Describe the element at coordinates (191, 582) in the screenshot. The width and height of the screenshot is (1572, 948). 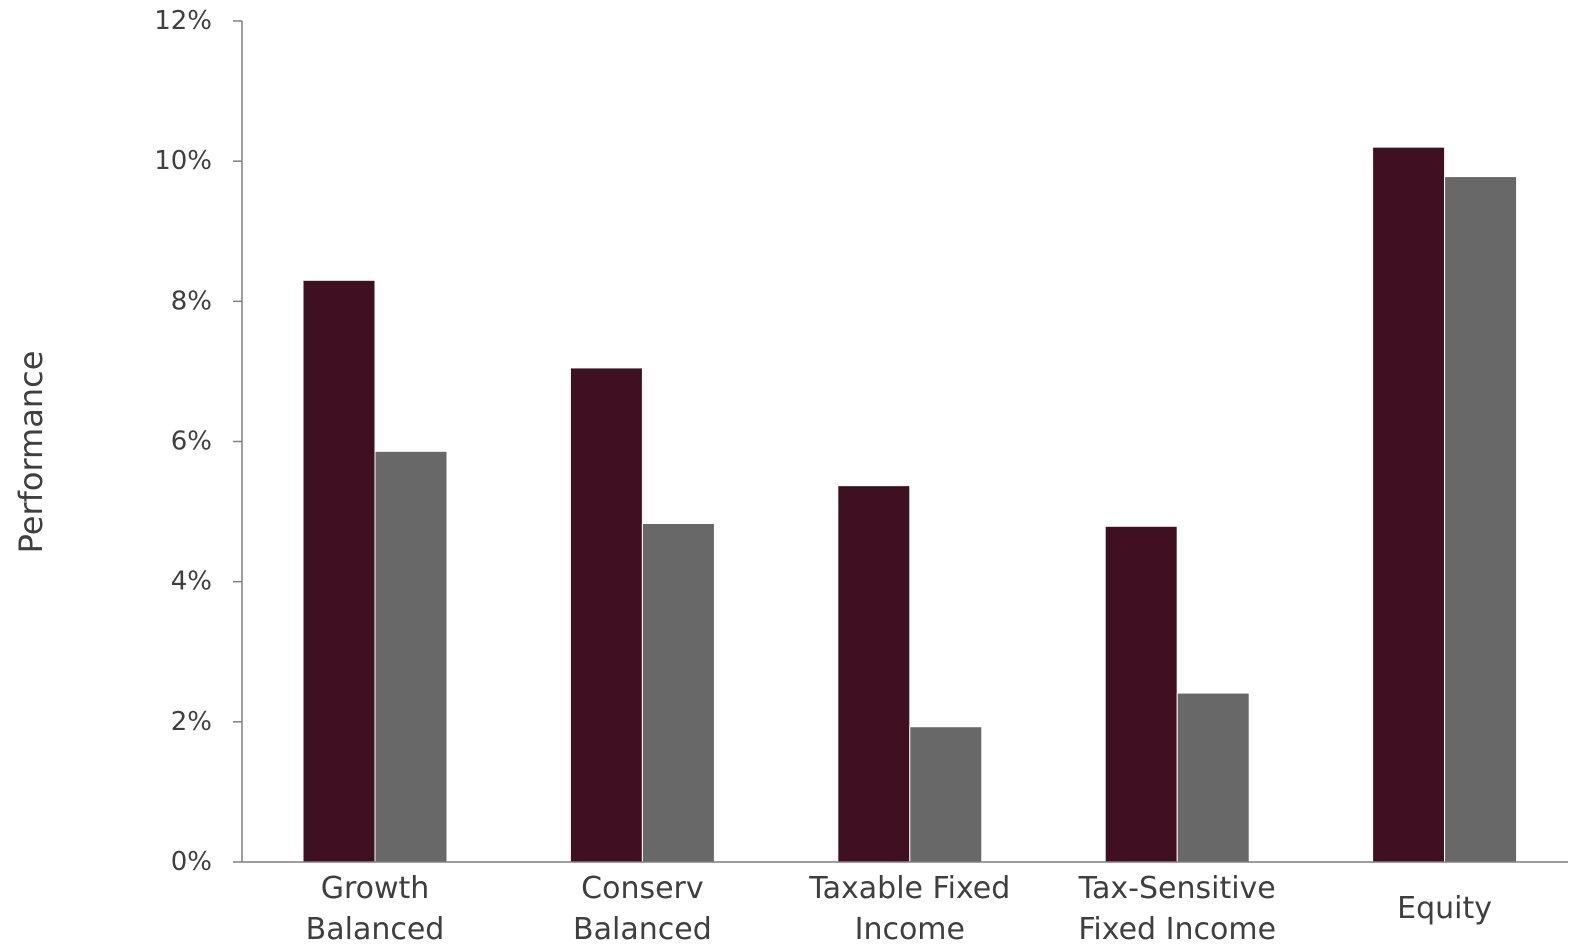
I see `y-tick-label: 4%` at that location.